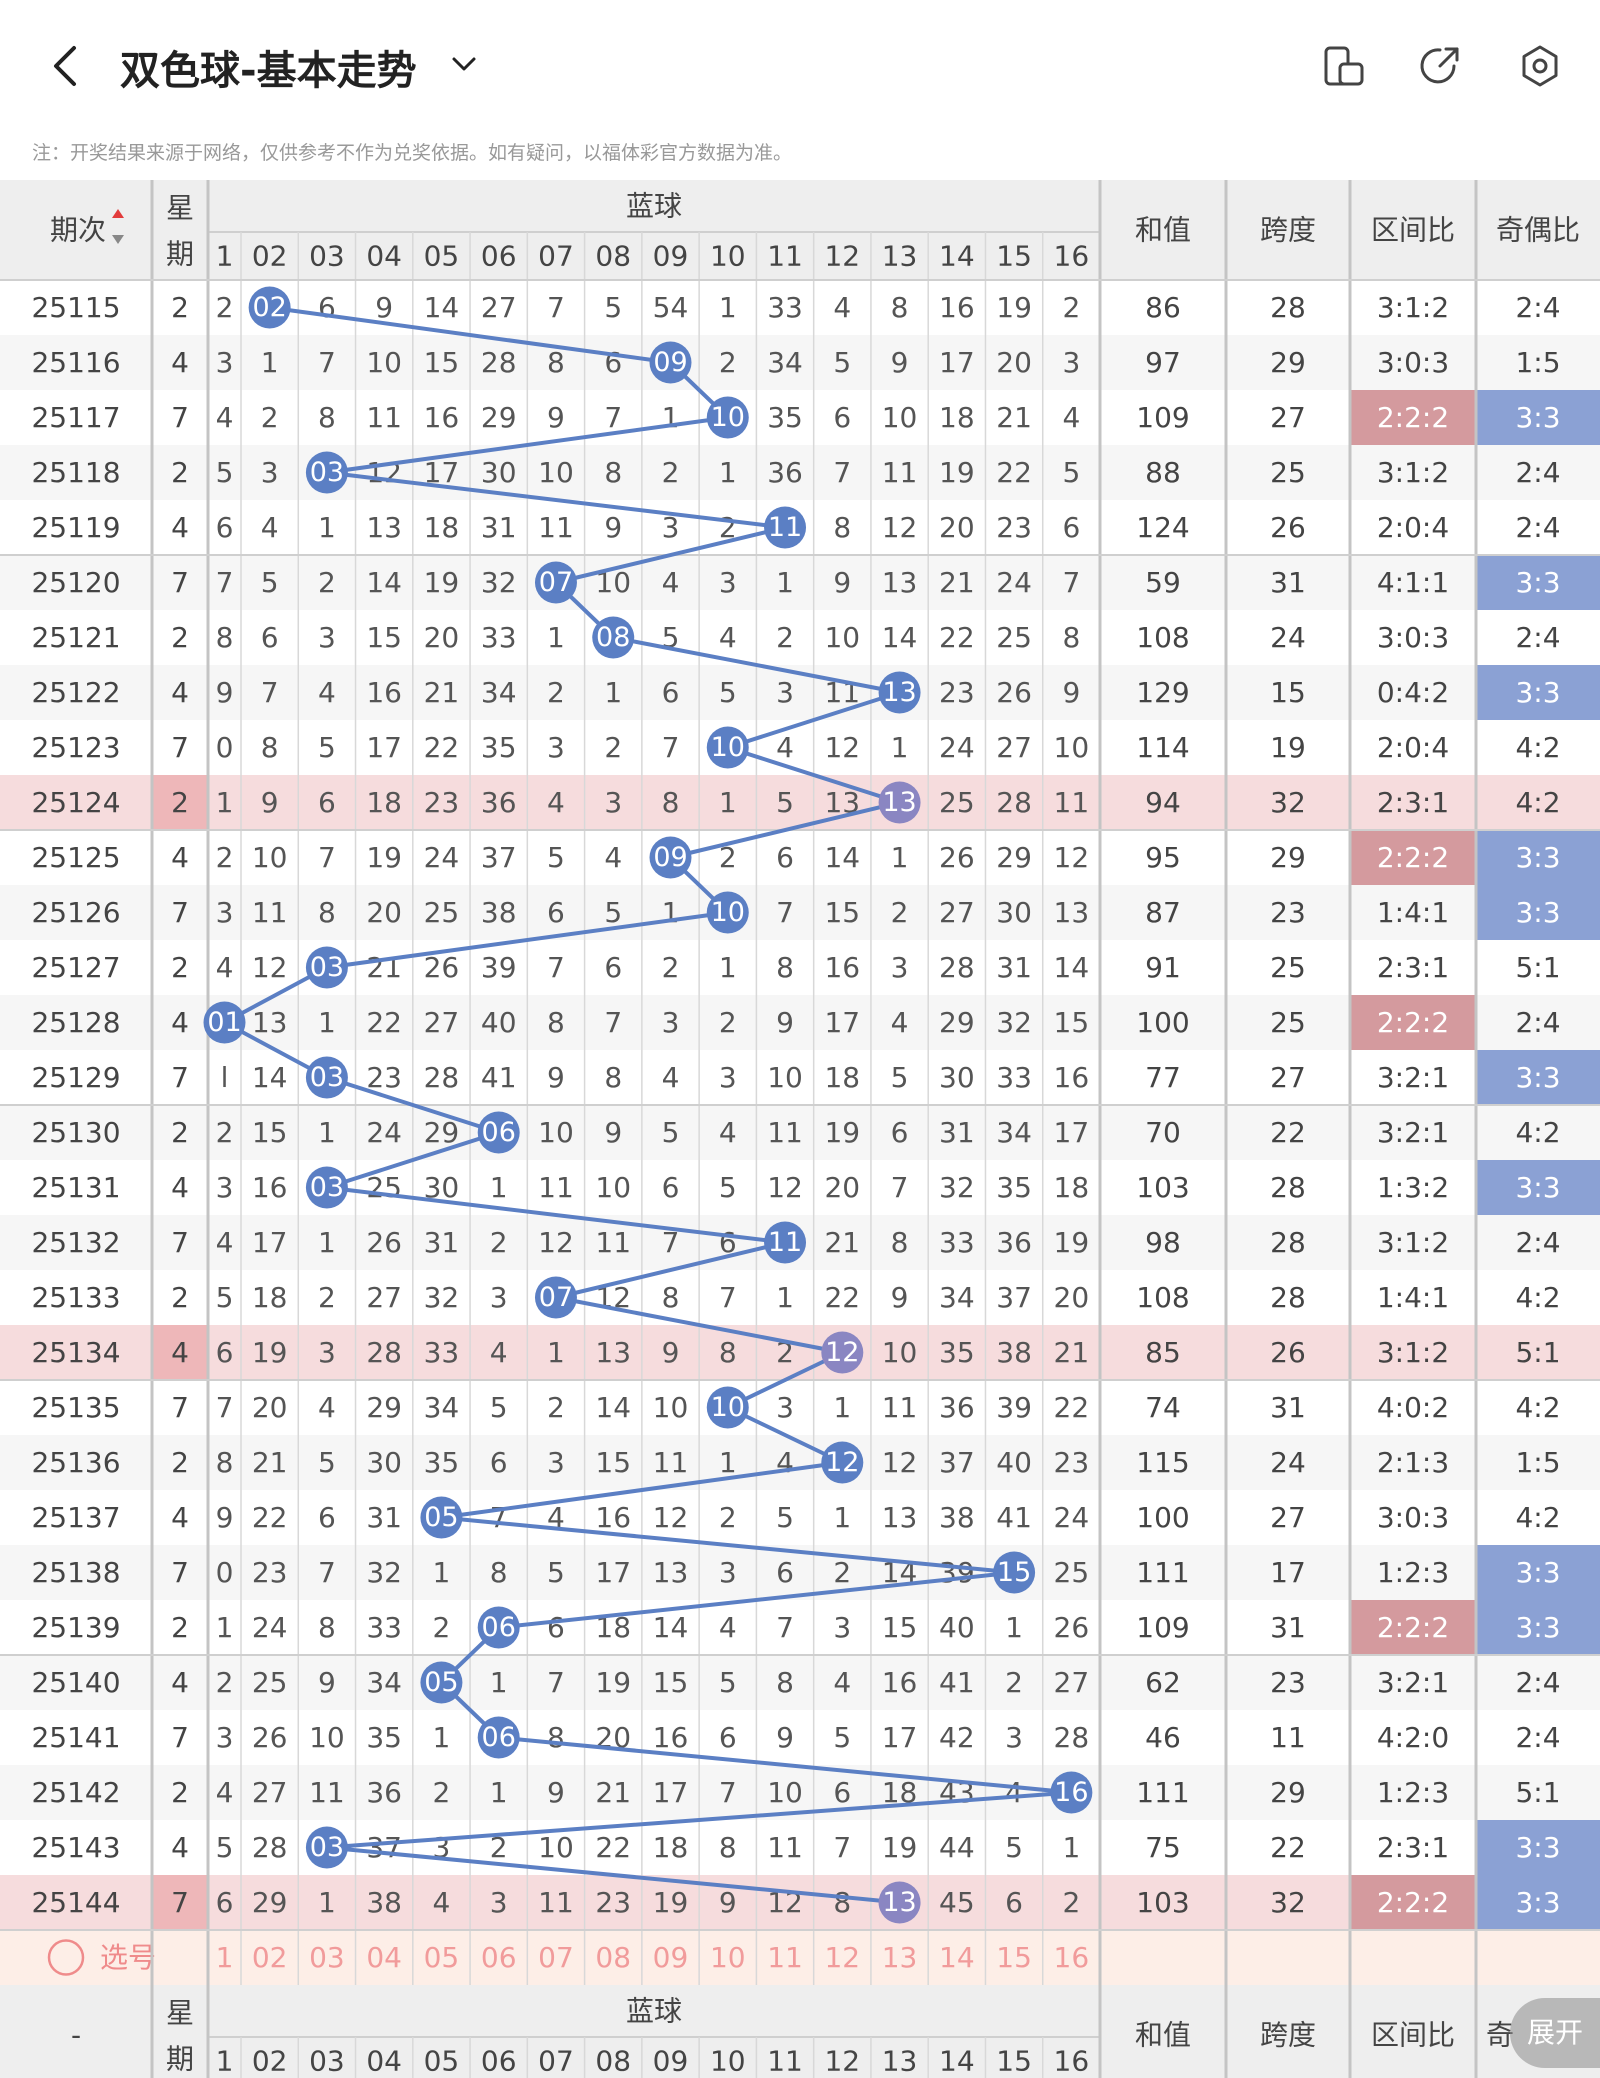 This screenshot has width=1600, height=2078. Describe the element at coordinates (1413, 1902) in the screenshot. I see `zone-hit-cell` at that location.